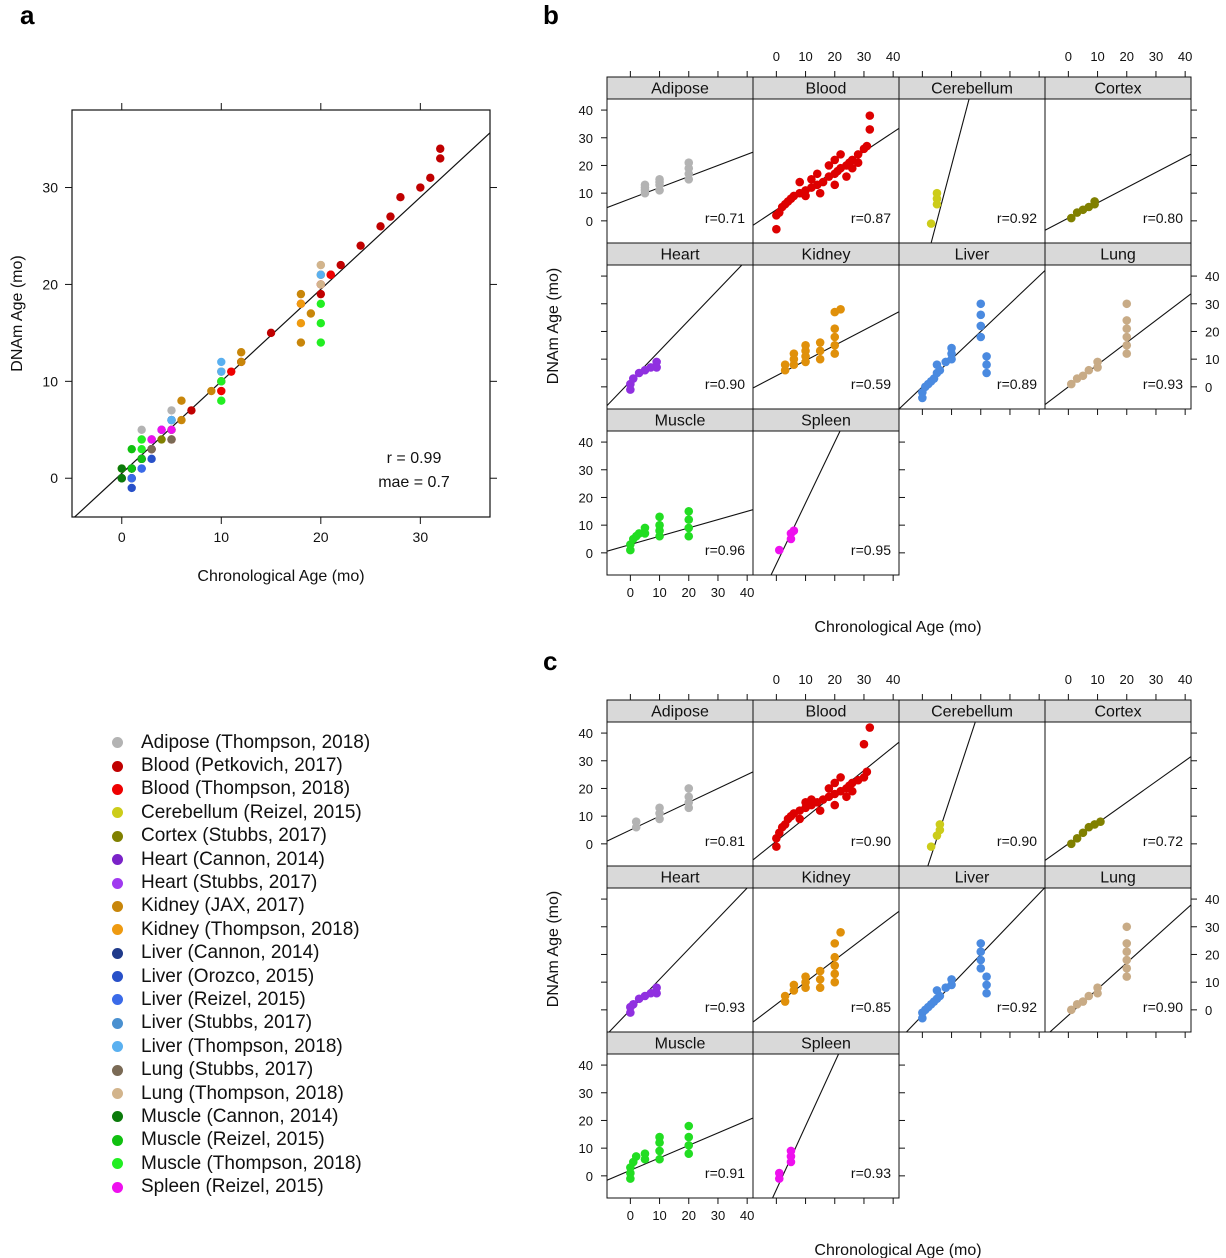 The image size is (1226, 1258). What do you see at coordinates (1127, 56) in the screenshot?
I see `x-tick-label-top: 20` at bounding box center [1127, 56].